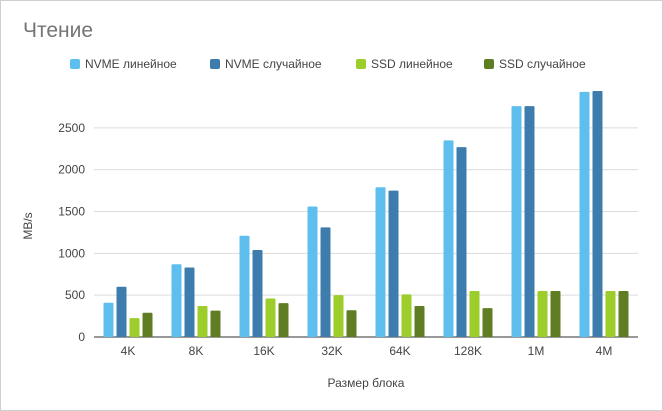  What do you see at coordinates (273, 64) in the screenshot?
I see `legend-label-nvme-random: NVME случайное` at bounding box center [273, 64].